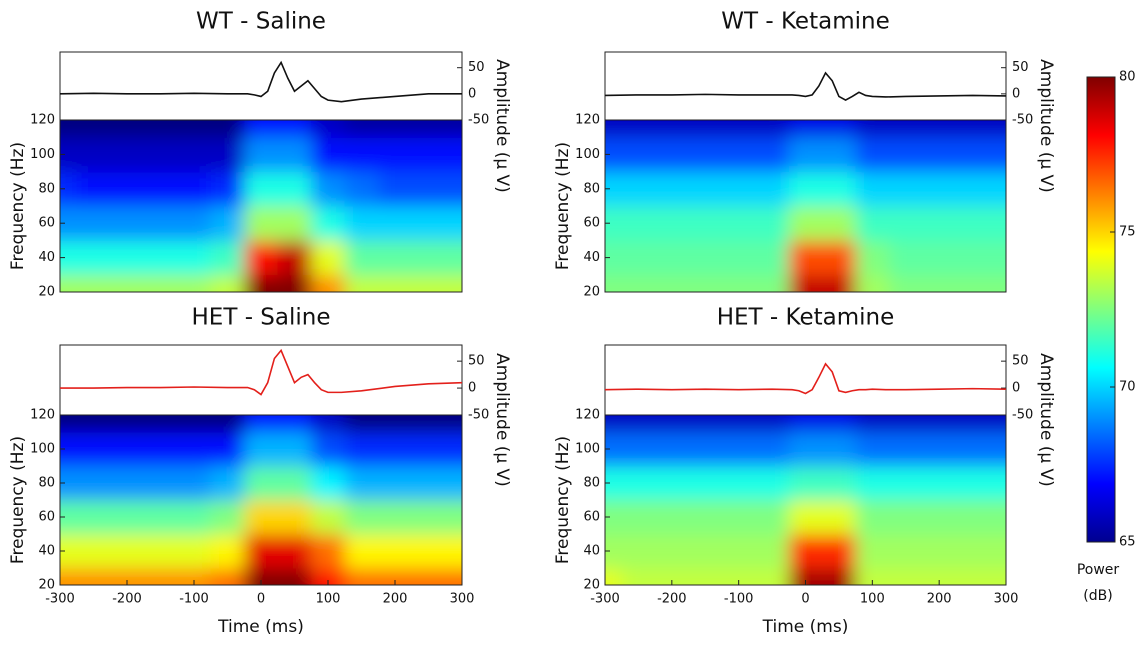 Image resolution: width=1142 pixels, height=647 pixels. Describe the element at coordinates (261, 318) in the screenshot. I see `panel-title: HET - Saline` at that location.